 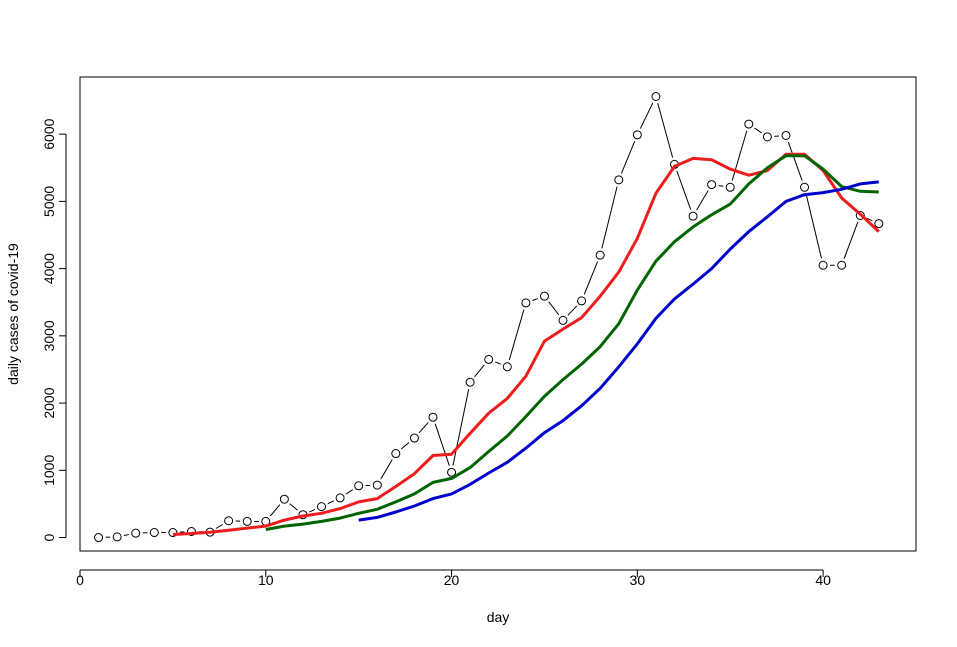 What do you see at coordinates (266, 580) in the screenshot?
I see `x-tick-label: 10` at bounding box center [266, 580].